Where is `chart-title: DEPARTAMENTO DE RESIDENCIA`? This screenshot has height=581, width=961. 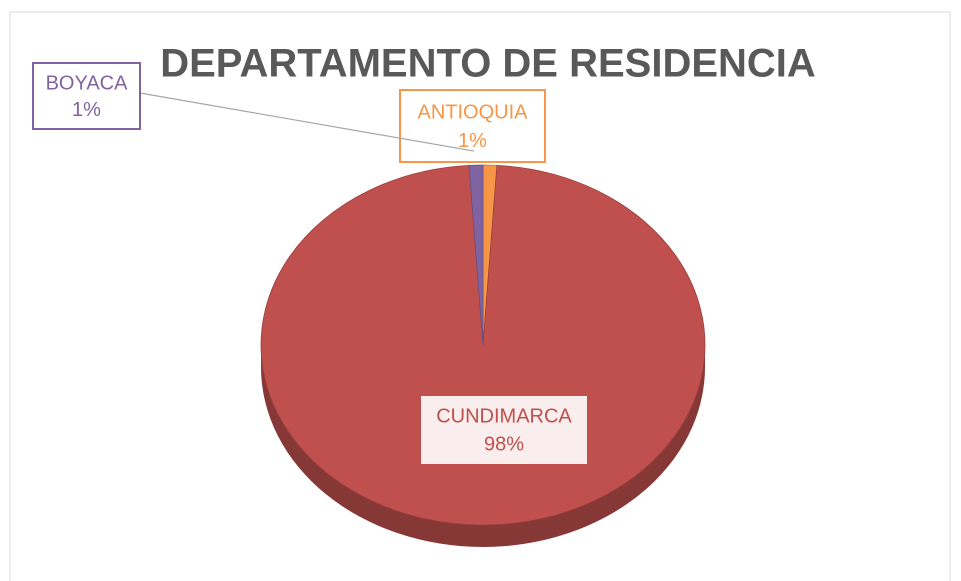 chart-title: DEPARTAMENTO DE RESIDENCIA is located at coordinates (488, 64).